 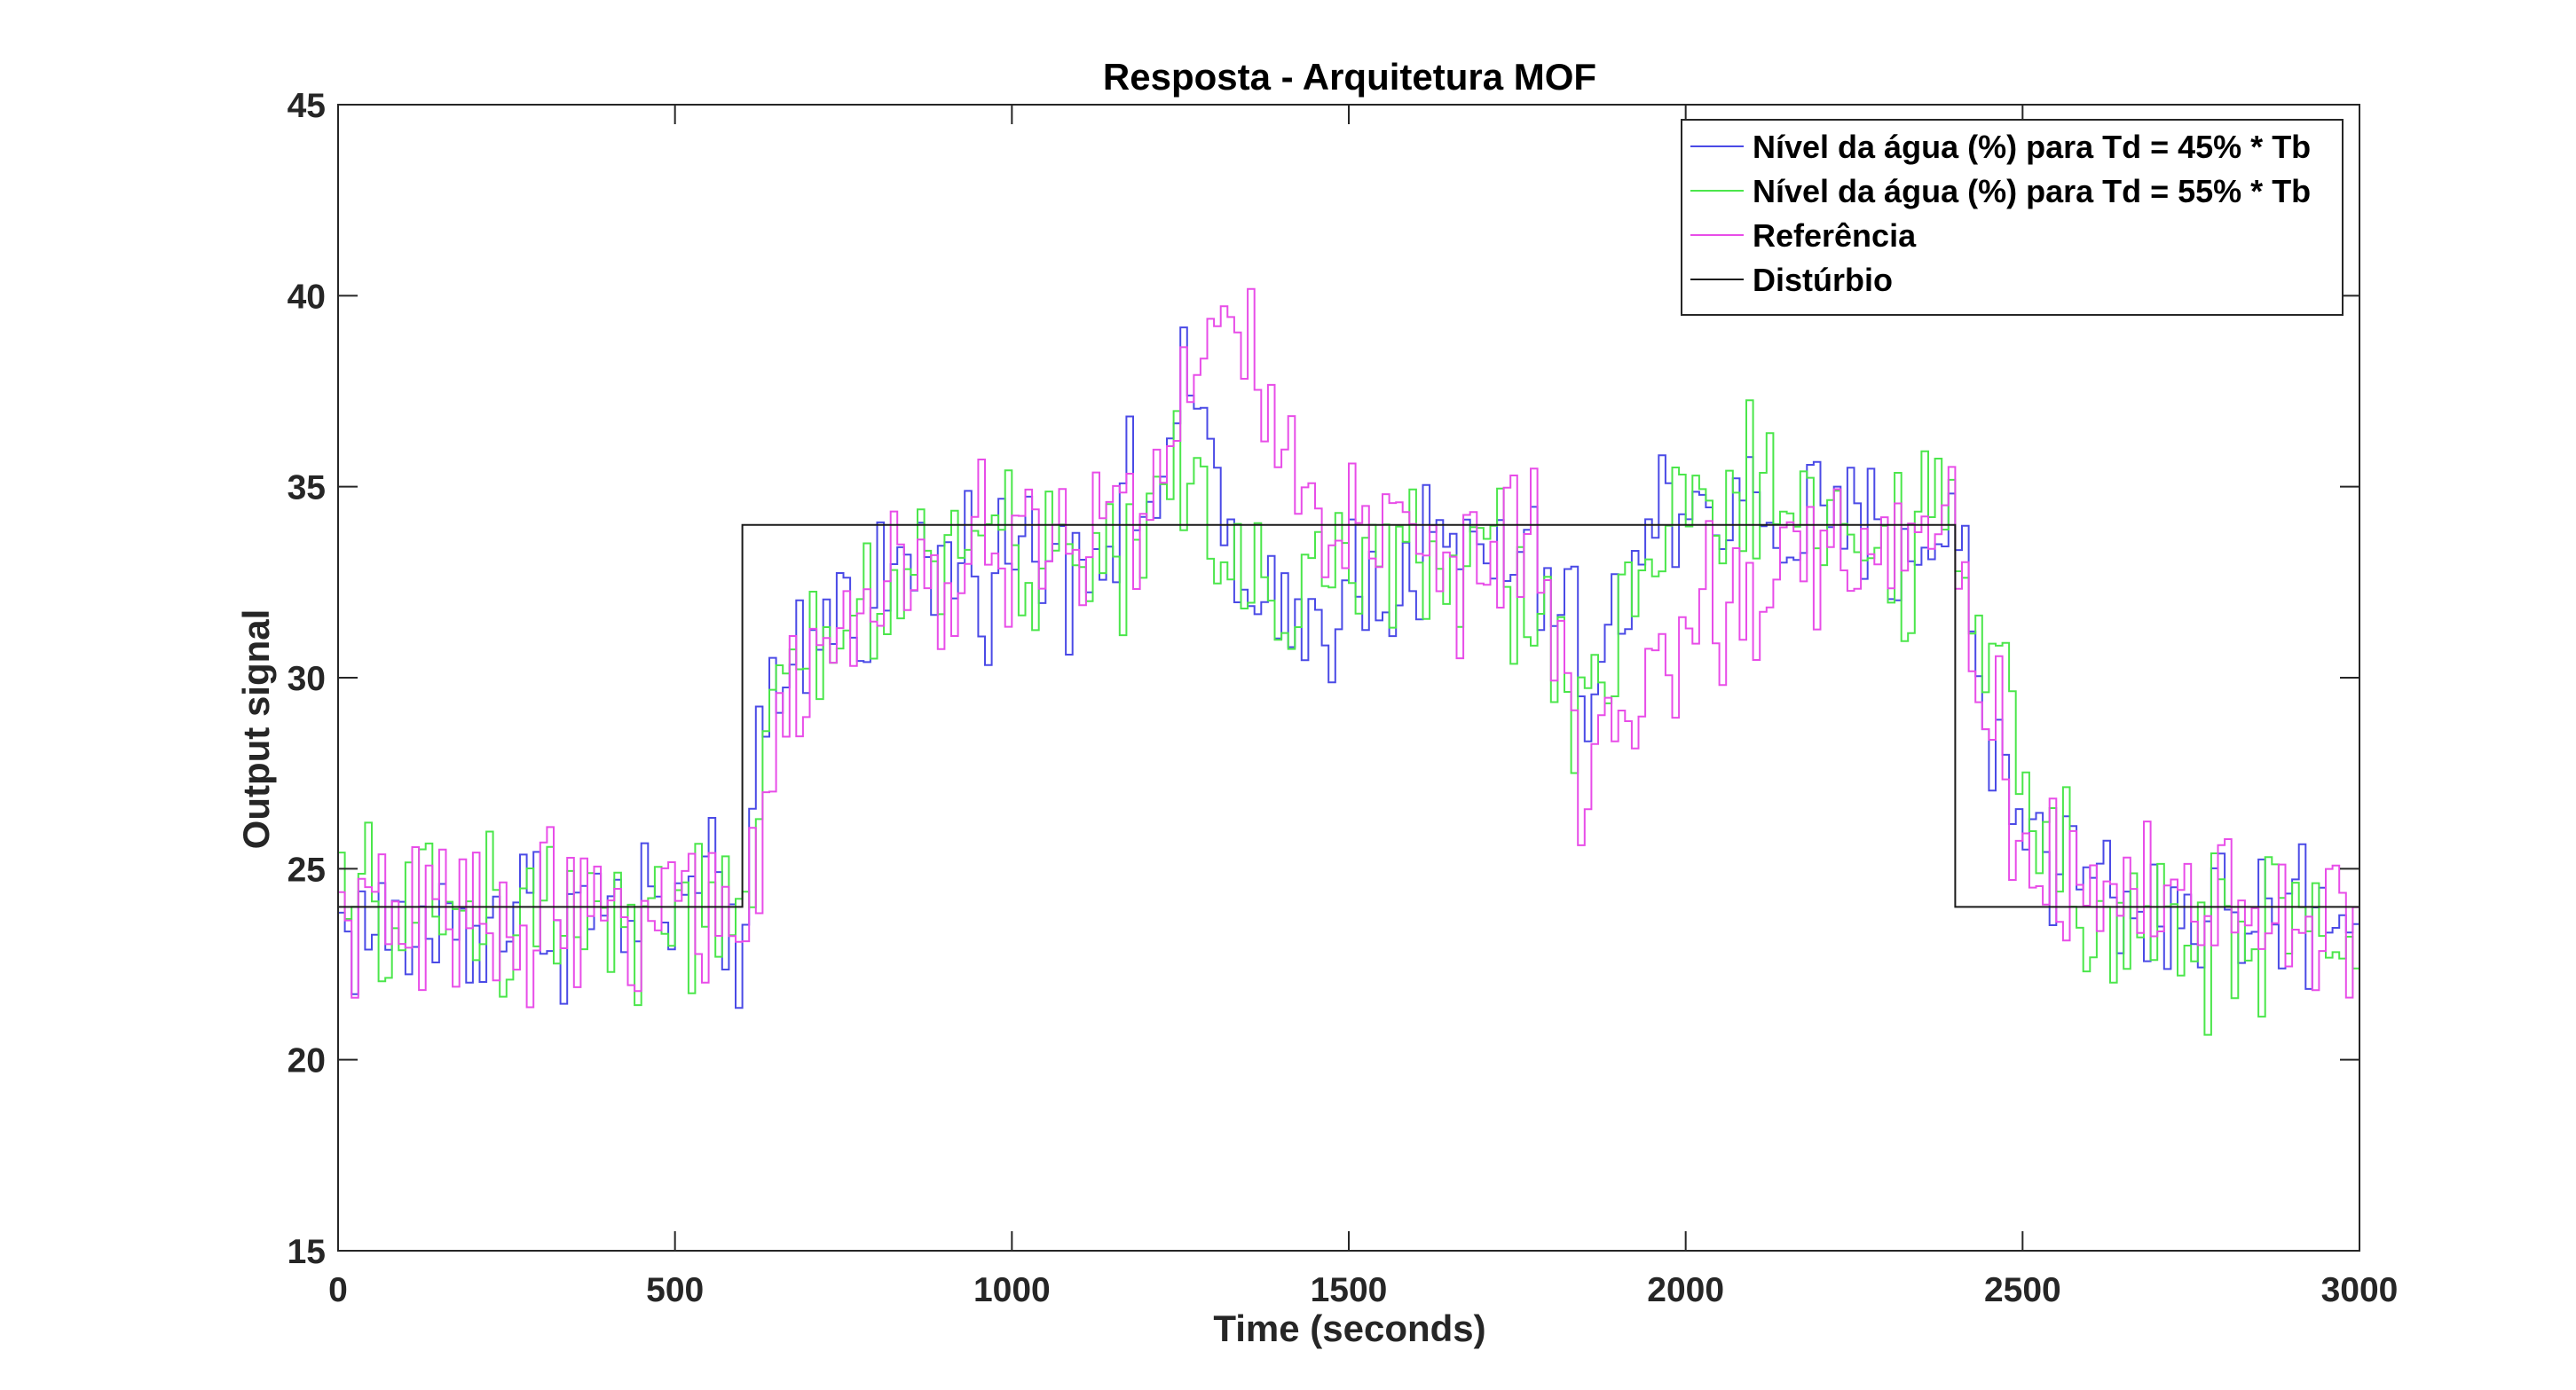 What do you see at coordinates (307, 297) in the screenshot?
I see `y-tick-label: 40` at bounding box center [307, 297].